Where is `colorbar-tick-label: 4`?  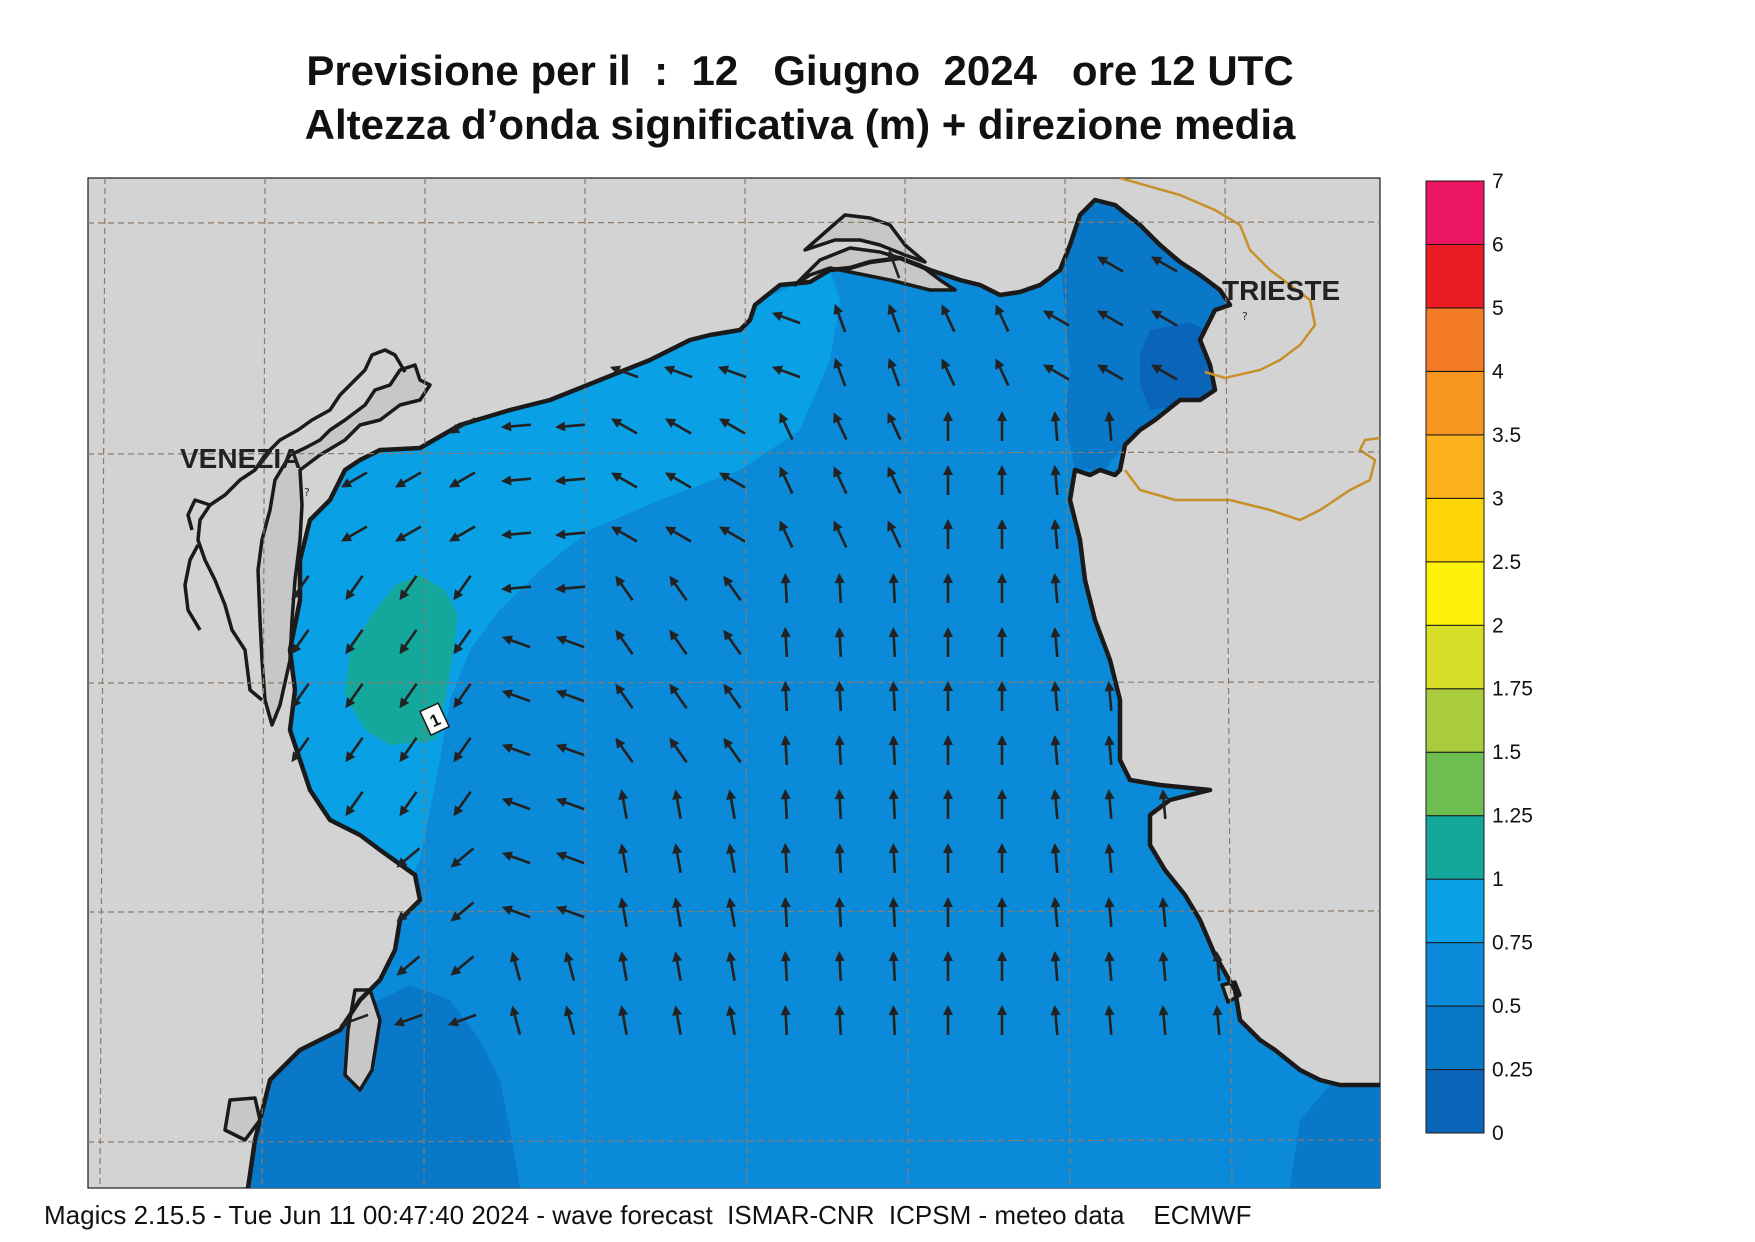 colorbar-tick-label: 4 is located at coordinates (1498, 371).